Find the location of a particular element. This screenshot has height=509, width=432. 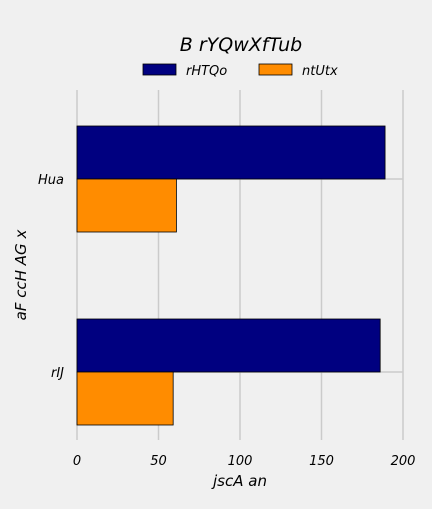

x-tick-label: 200 is located at coordinates (403, 461).